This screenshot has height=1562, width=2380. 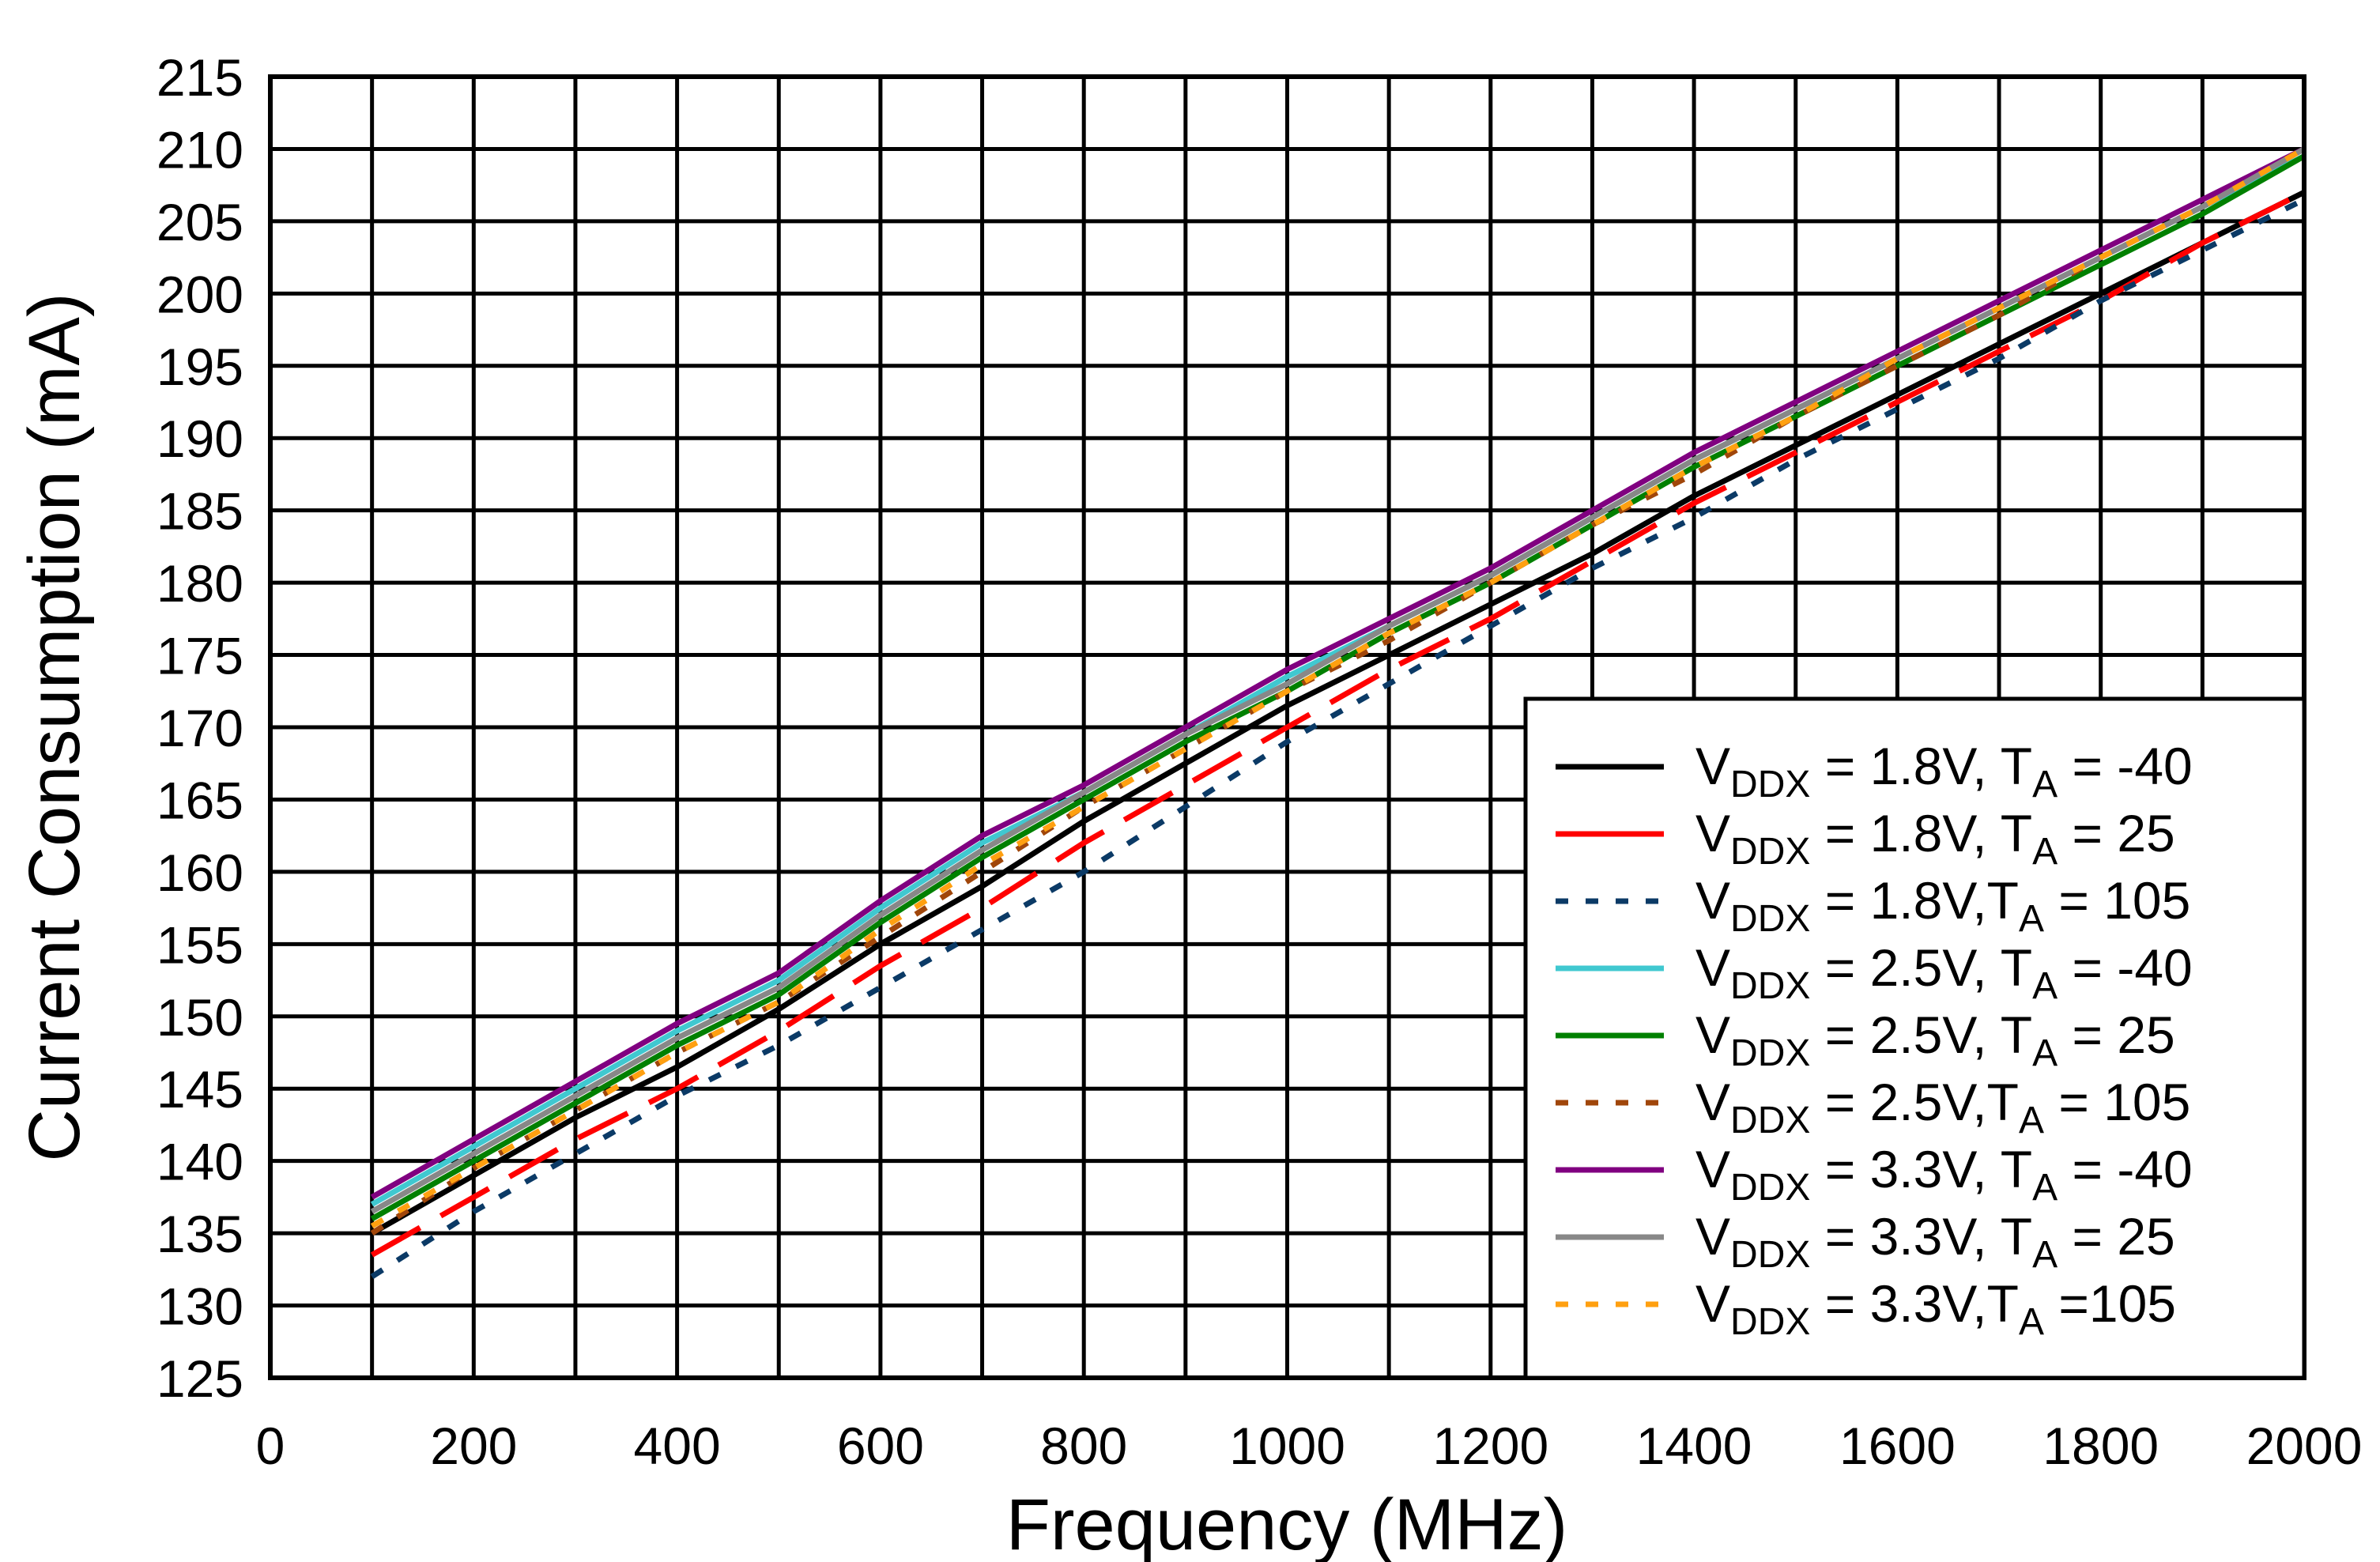 I want to click on y-tick-label: 195, so click(x=200, y=367).